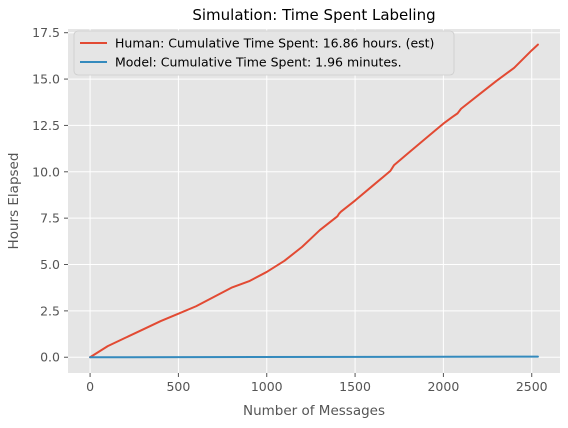  What do you see at coordinates (267, 386) in the screenshot?
I see `x-tick-label: 1000` at bounding box center [267, 386].